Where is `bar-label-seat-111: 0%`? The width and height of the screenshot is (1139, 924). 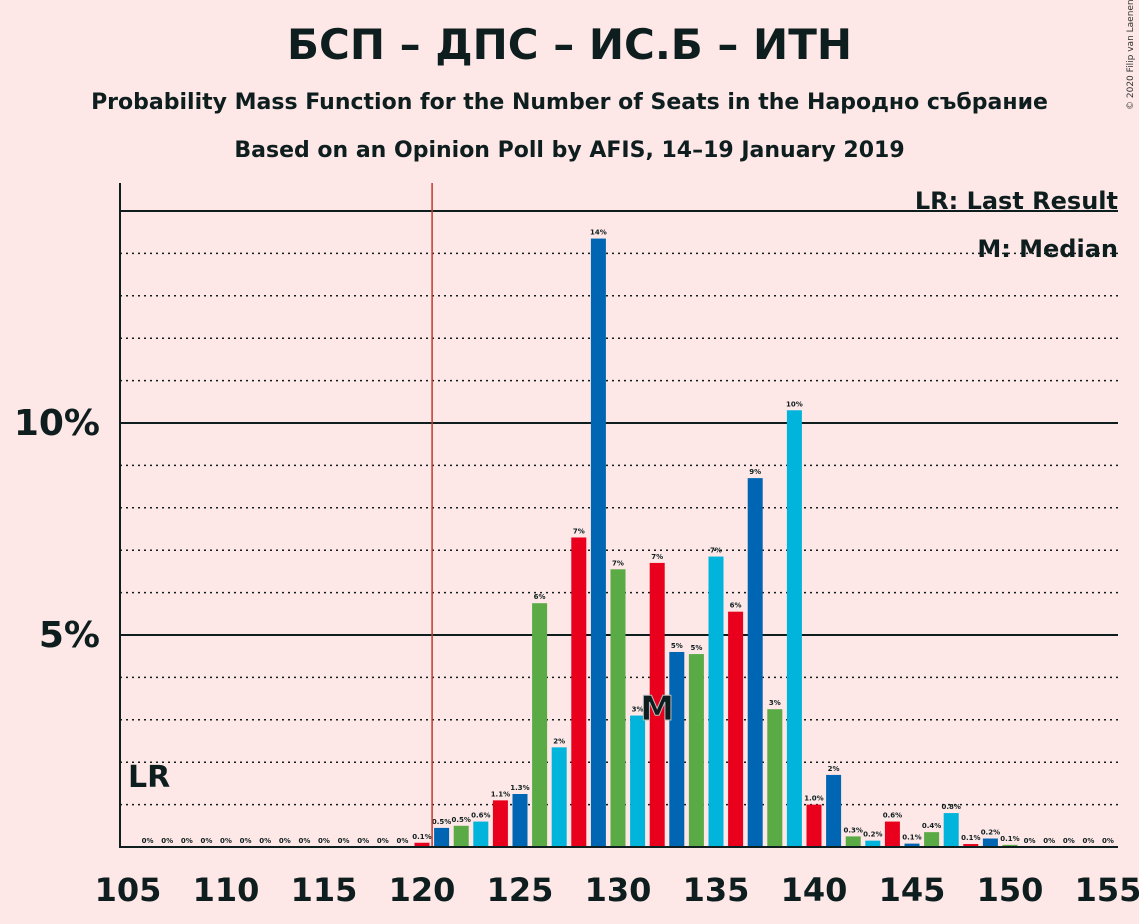 bar-label-seat-111: 0% is located at coordinates (246, 841).